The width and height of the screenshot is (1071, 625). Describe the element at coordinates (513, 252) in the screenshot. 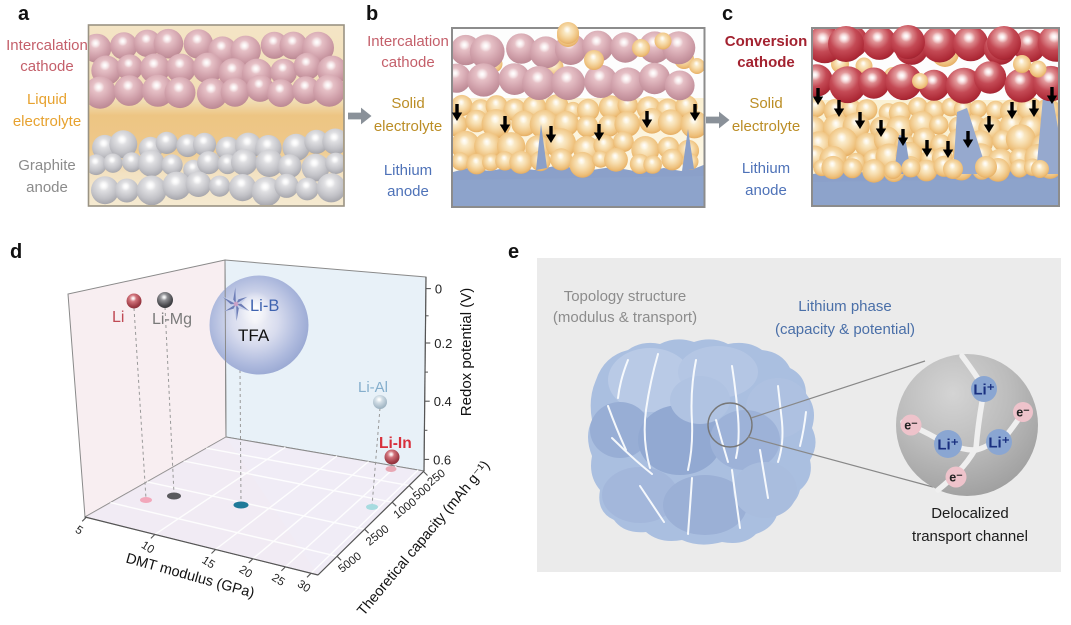

I see `svg-text: e` at that location.